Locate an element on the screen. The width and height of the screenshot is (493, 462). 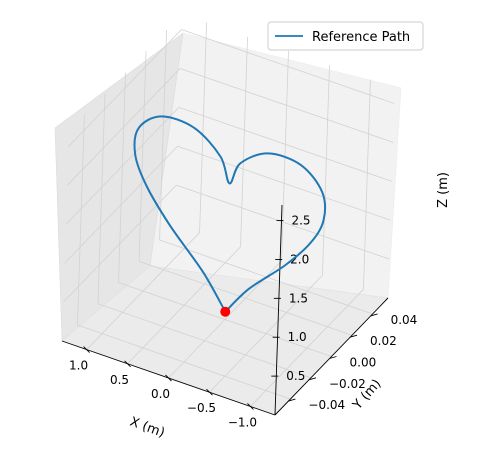
legend-label: Reference Path is located at coordinates (361, 37).